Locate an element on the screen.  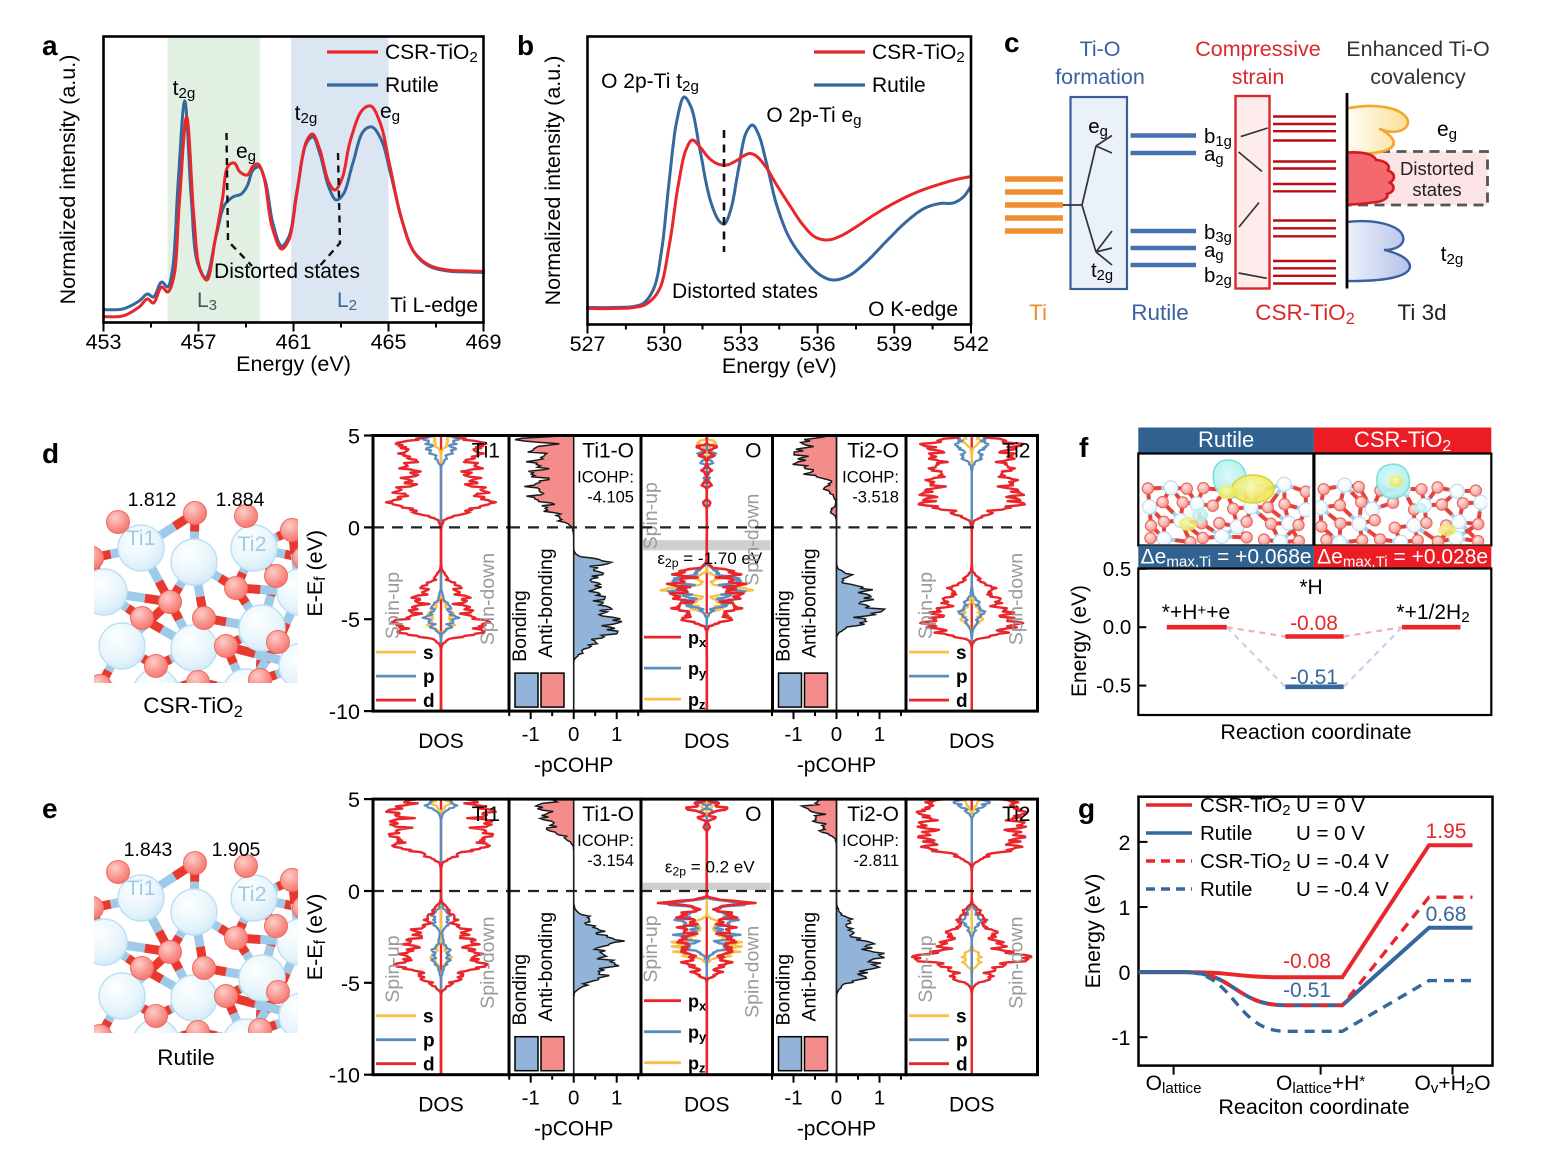
svg-text: 527 is located at coordinates (588, 344).